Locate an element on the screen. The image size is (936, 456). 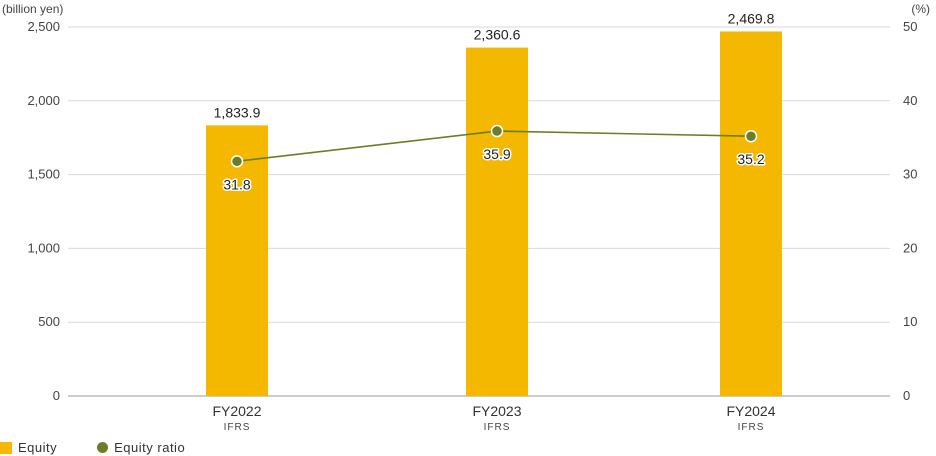
left-tick-label: 2,000 is located at coordinates (43, 100).